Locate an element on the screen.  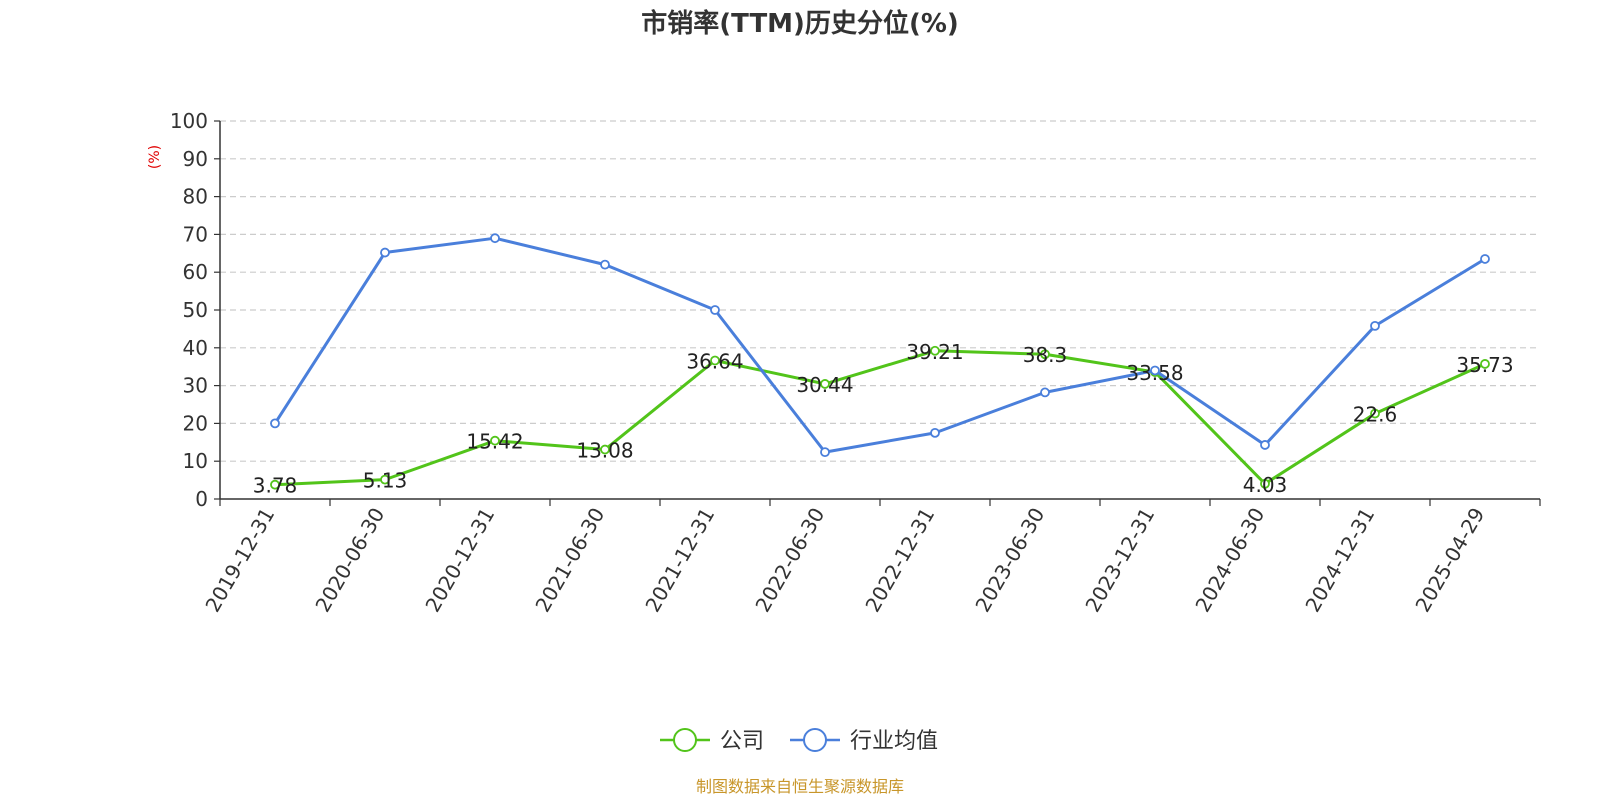
data-label: 13.08 is located at coordinates (604, 451).